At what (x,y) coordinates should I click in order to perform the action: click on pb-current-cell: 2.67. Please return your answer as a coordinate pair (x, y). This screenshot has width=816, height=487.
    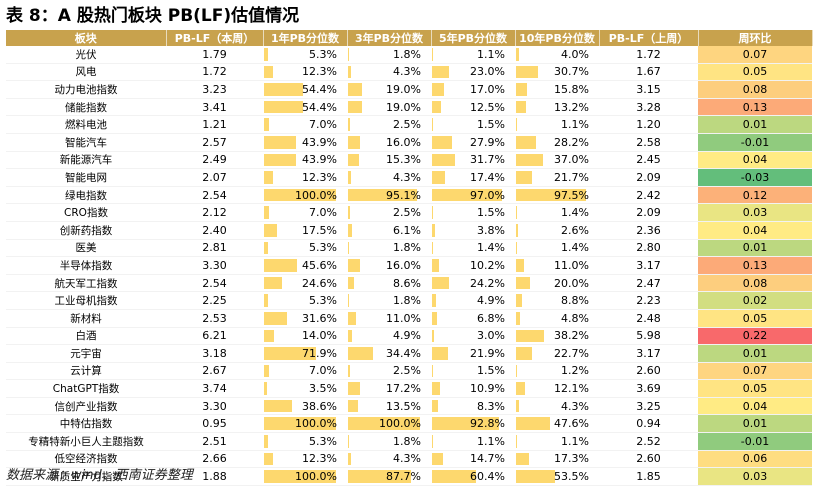
    Looking at the image, I should click on (214, 371).